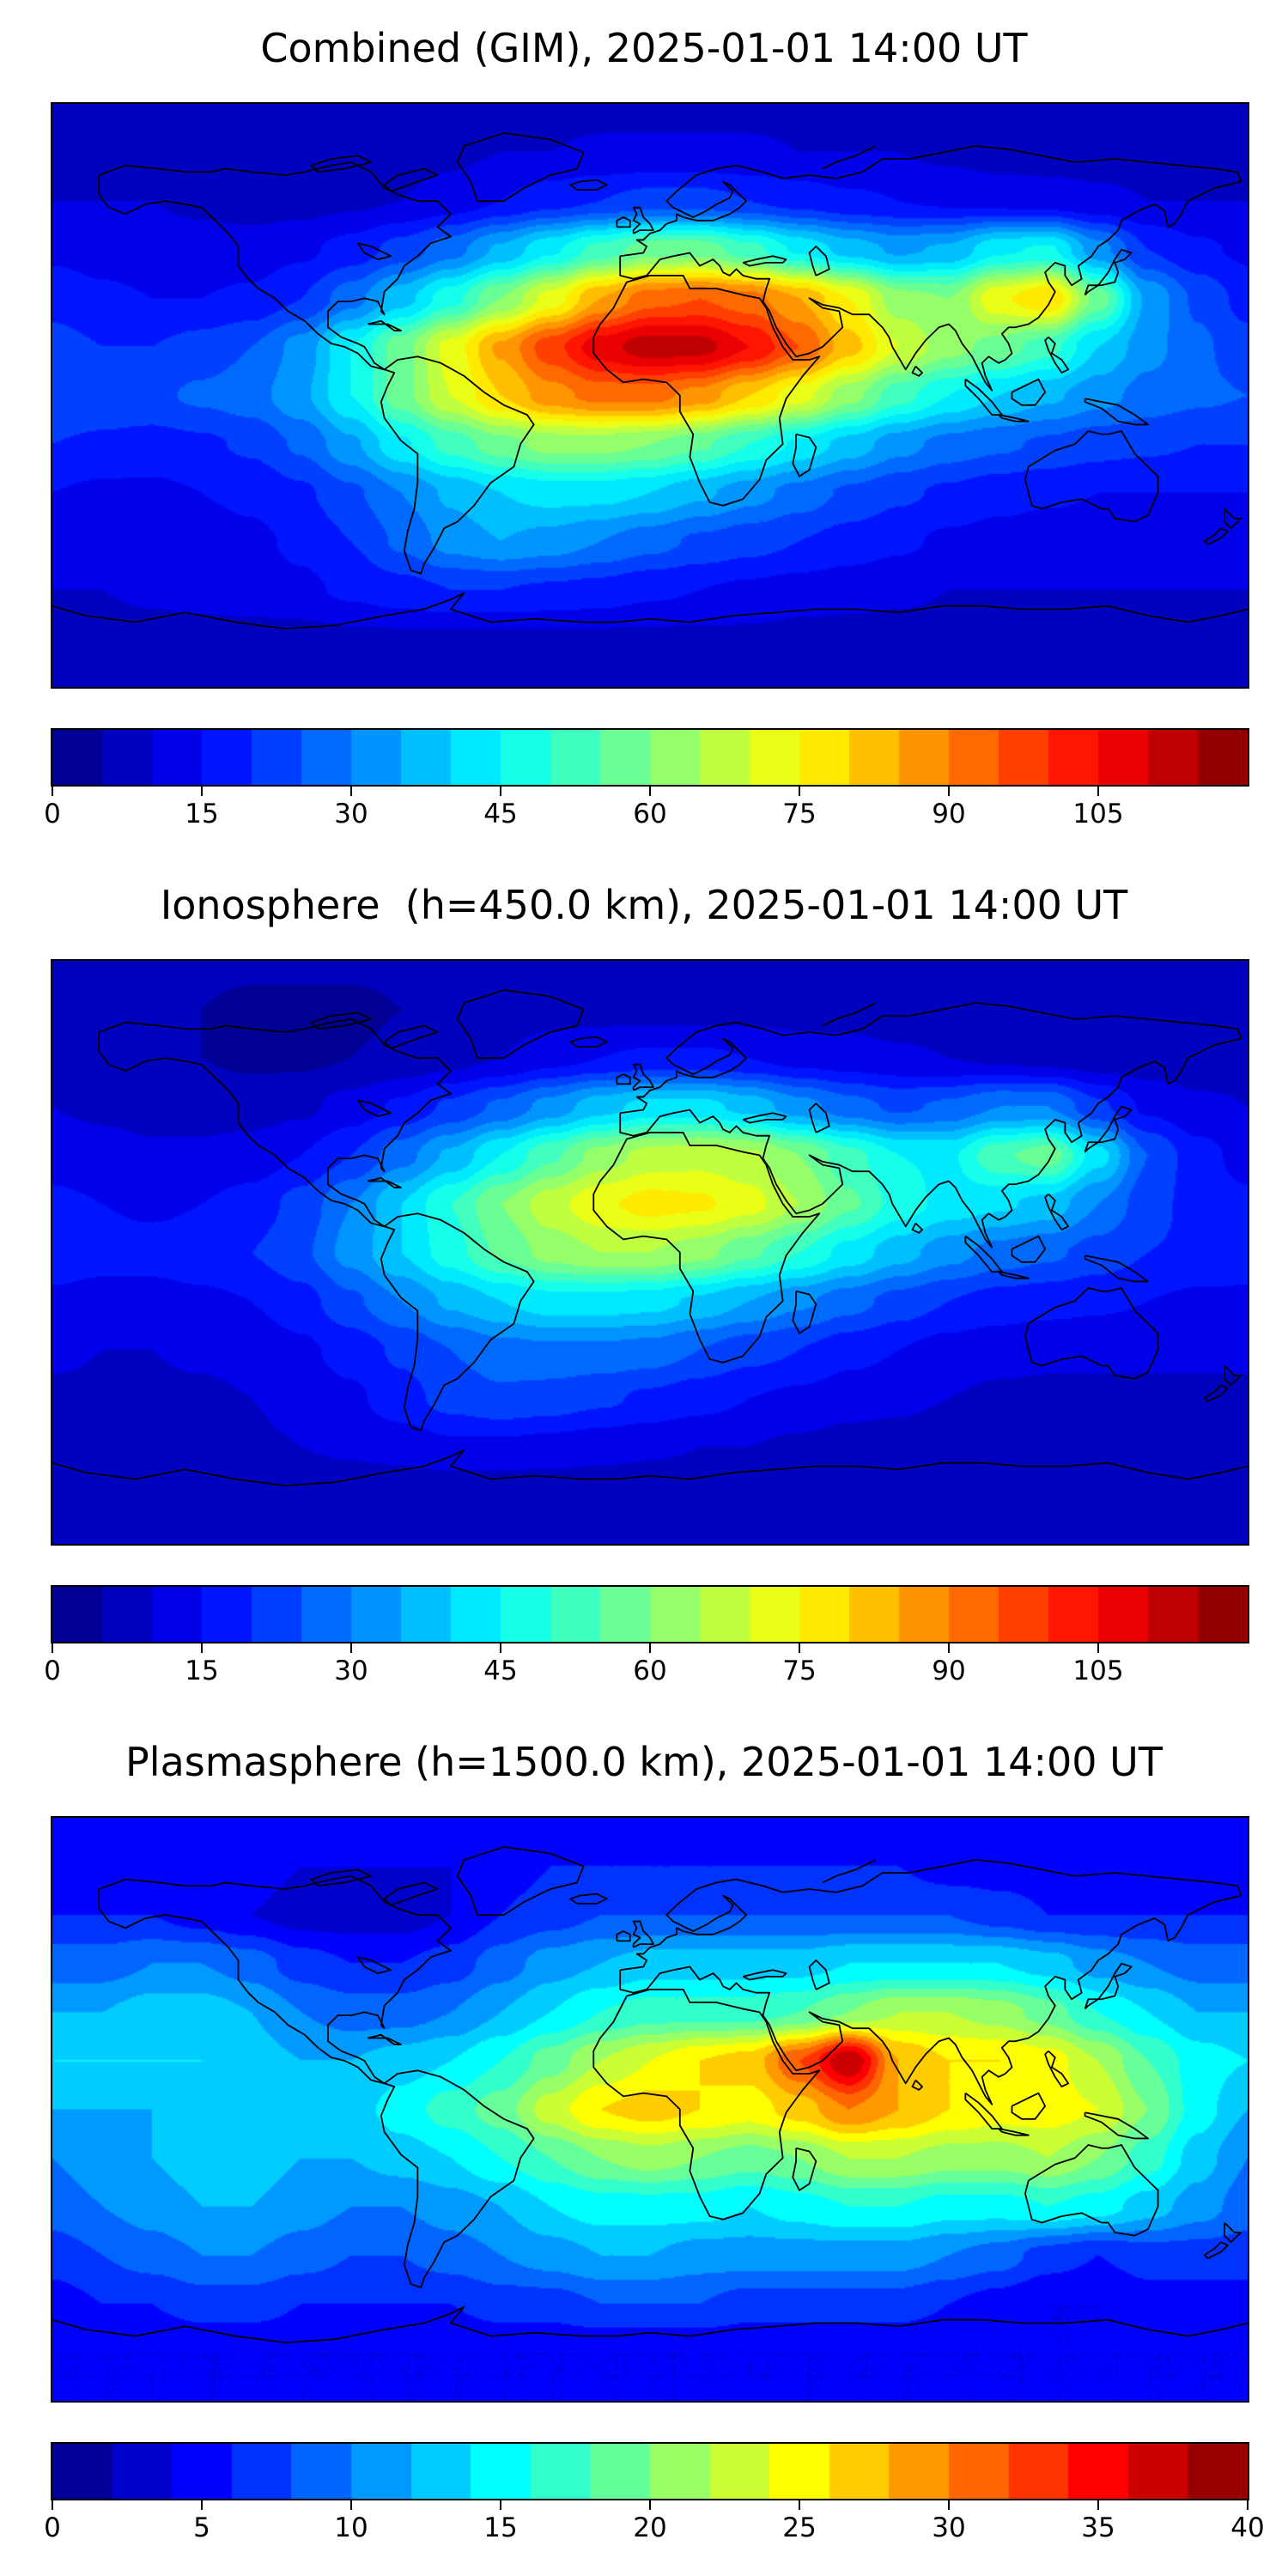 The image size is (1288, 2576). I want to click on colorbar-tick-label: 25, so click(799, 2528).